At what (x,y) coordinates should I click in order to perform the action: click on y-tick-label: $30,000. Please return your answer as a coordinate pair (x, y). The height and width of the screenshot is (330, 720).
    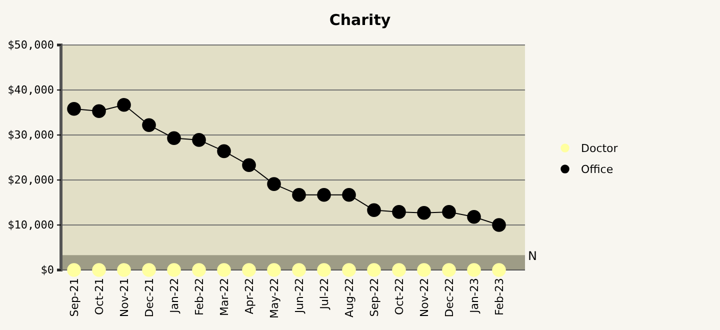
    Looking at the image, I should click on (31, 135).